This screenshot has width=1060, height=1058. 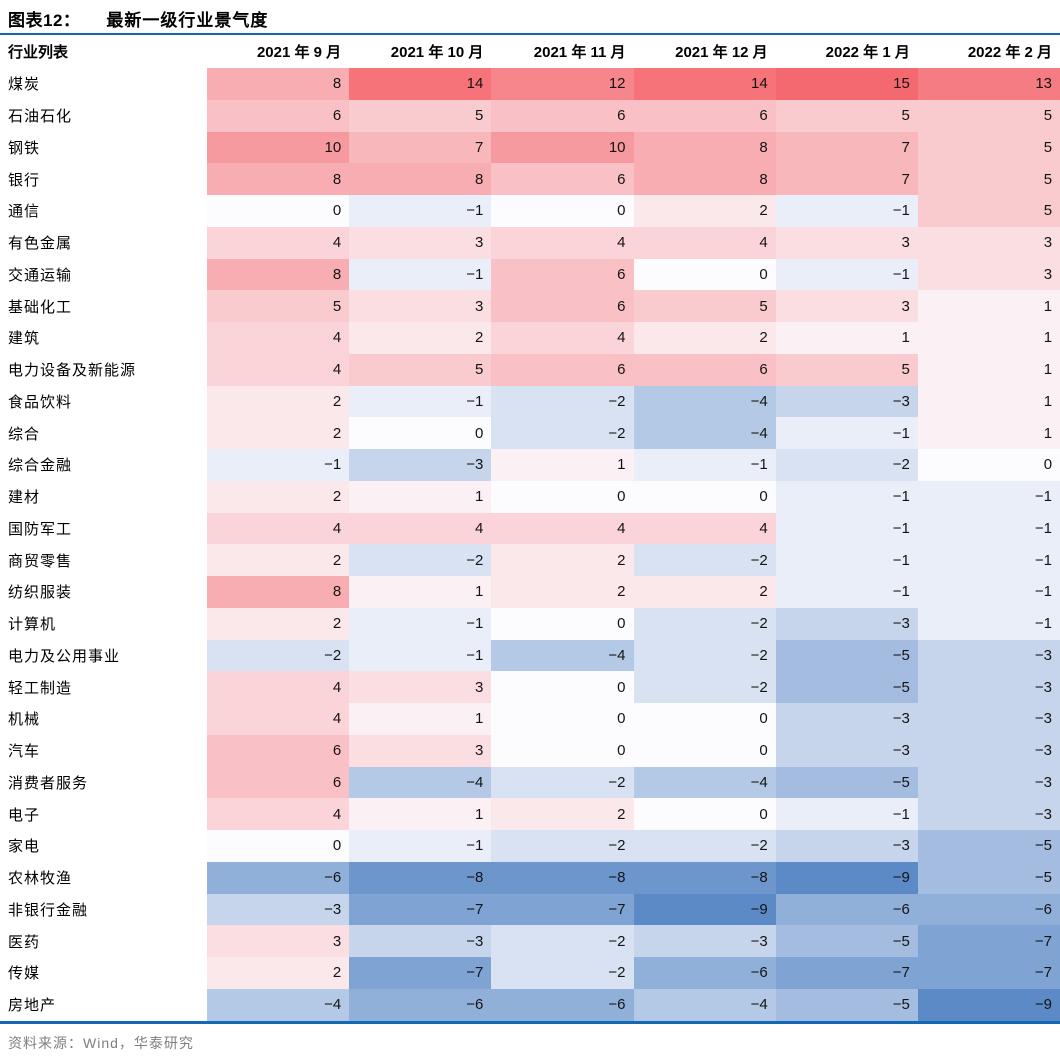 I want to click on industry-label: 纺织服装, so click(x=40, y=593).